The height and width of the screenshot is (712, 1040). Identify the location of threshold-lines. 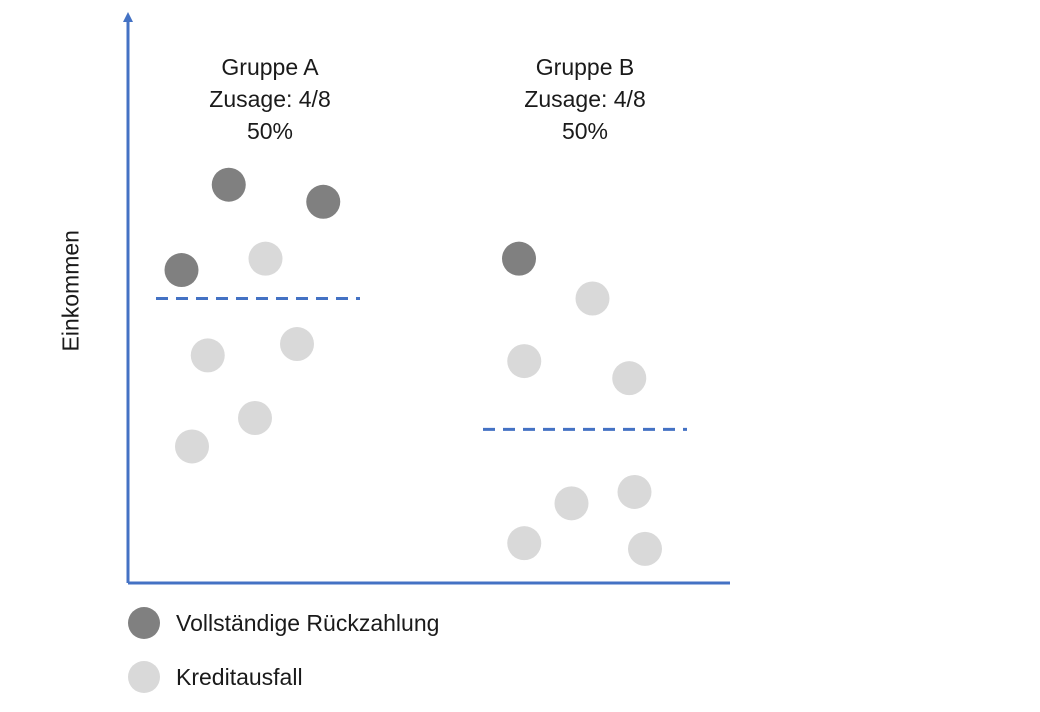
(421, 364).